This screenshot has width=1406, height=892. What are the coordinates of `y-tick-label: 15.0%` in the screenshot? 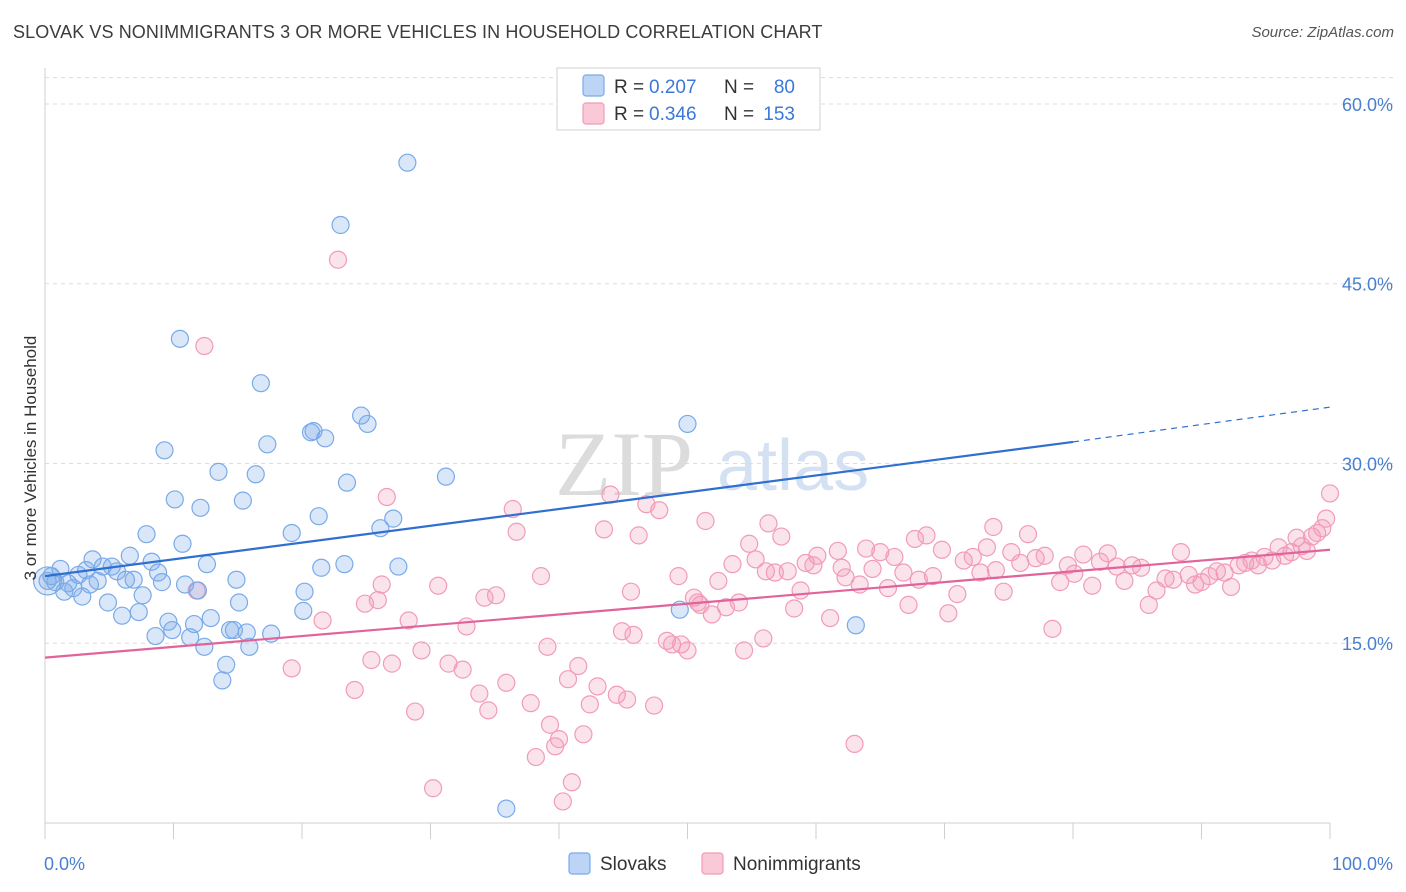 It's located at (1367, 644).